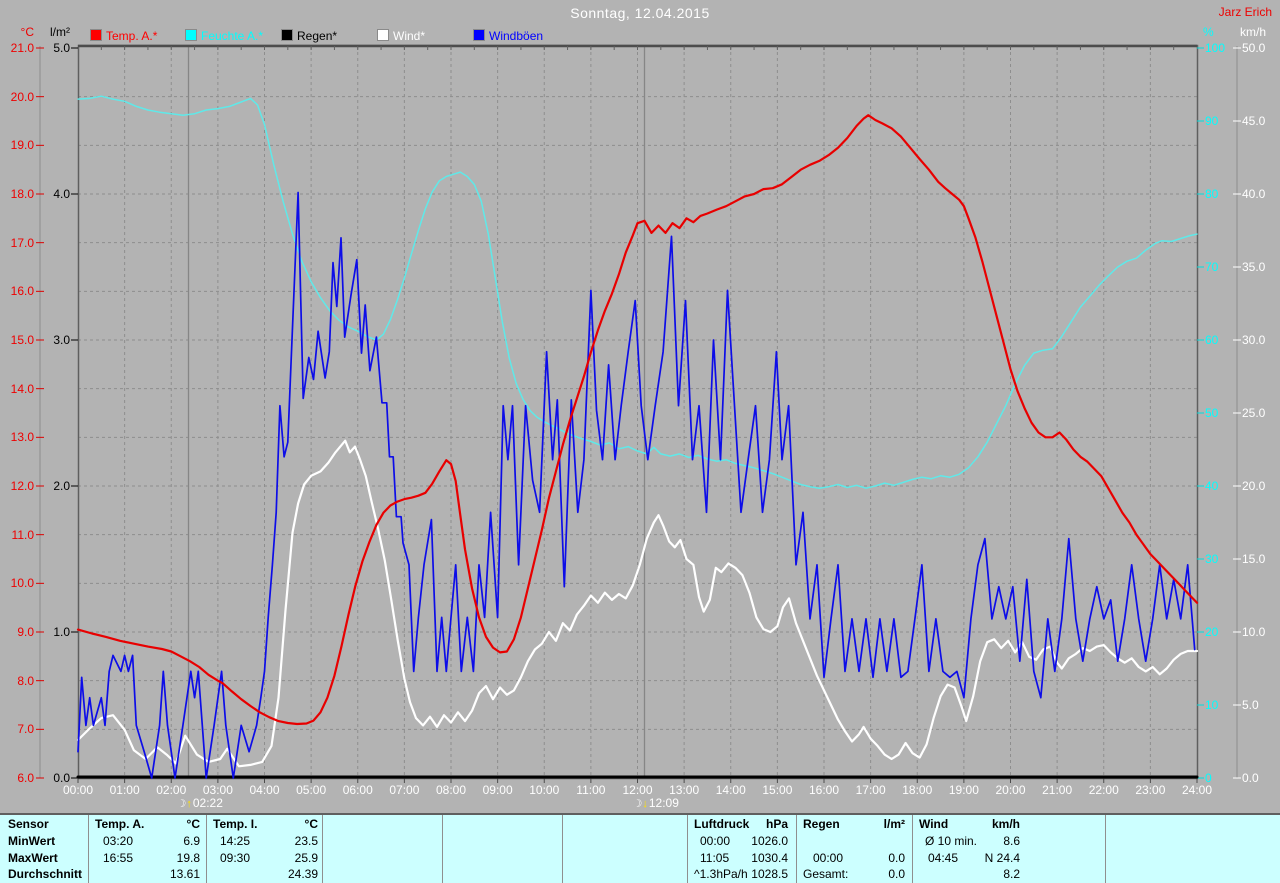 The height and width of the screenshot is (883, 1280). Describe the element at coordinates (1002, 858) in the screenshot. I see `wind-max-value: N 24.4` at that location.